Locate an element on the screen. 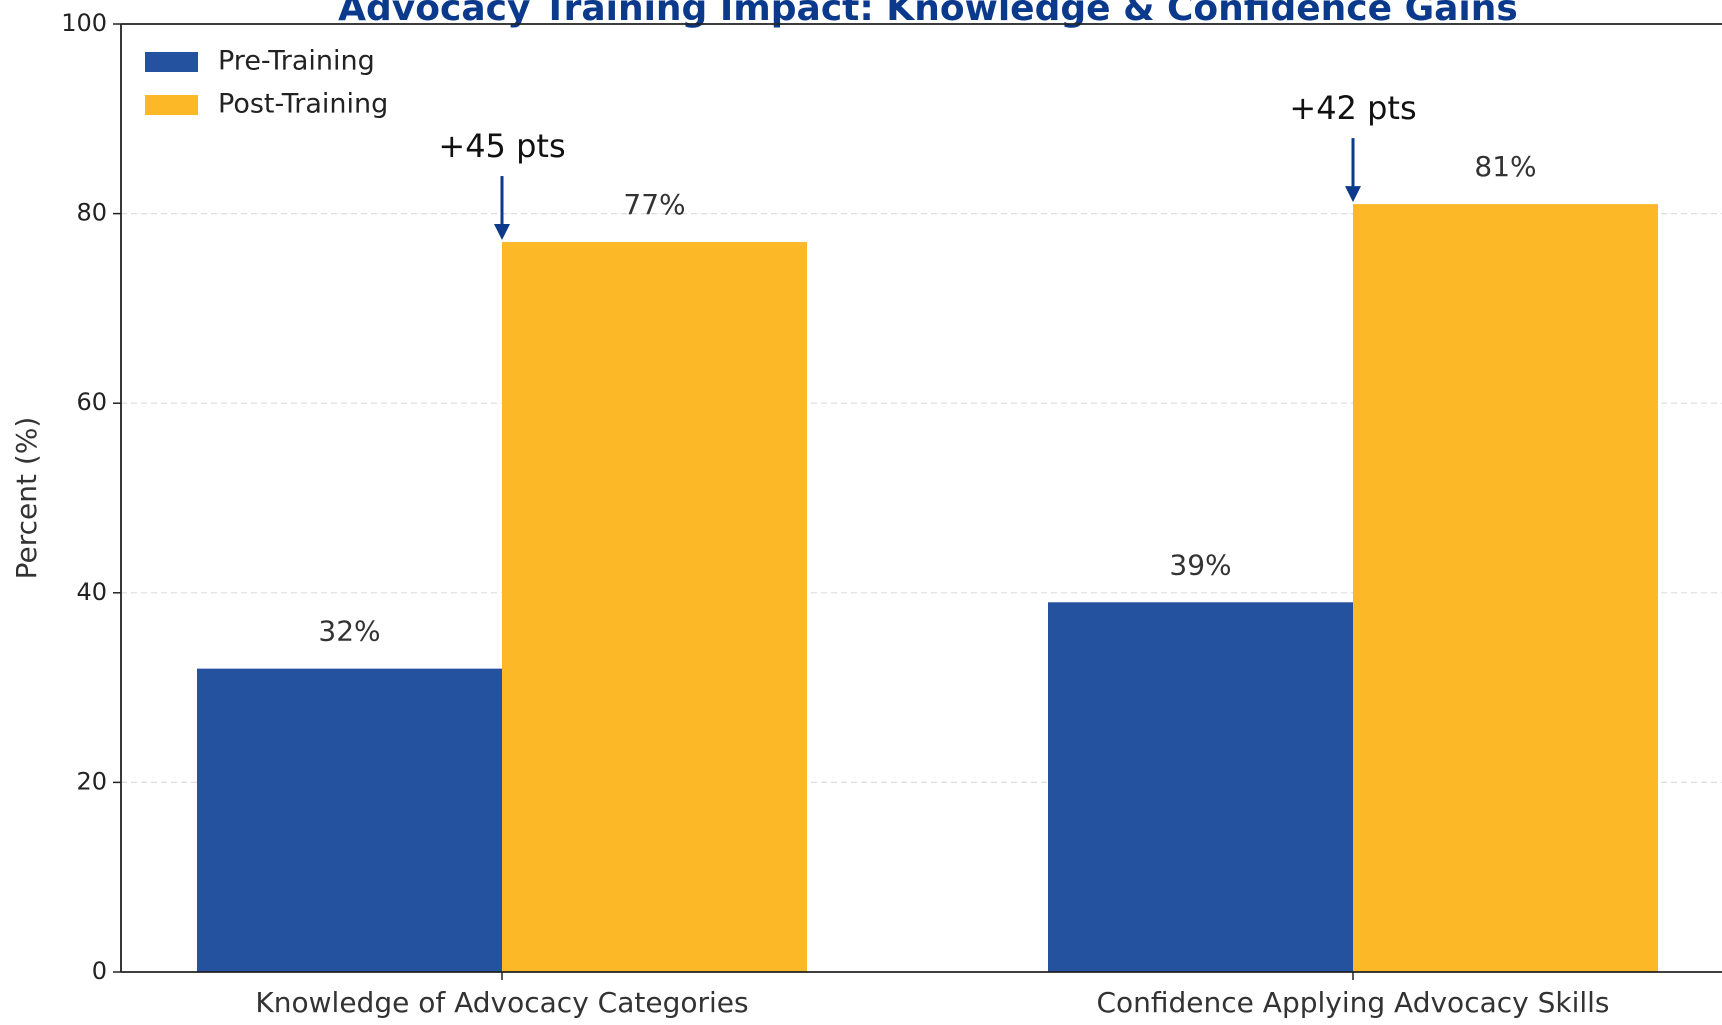 This screenshot has height=1025, width=1722. y-tick-label: 80 is located at coordinates (91, 213).